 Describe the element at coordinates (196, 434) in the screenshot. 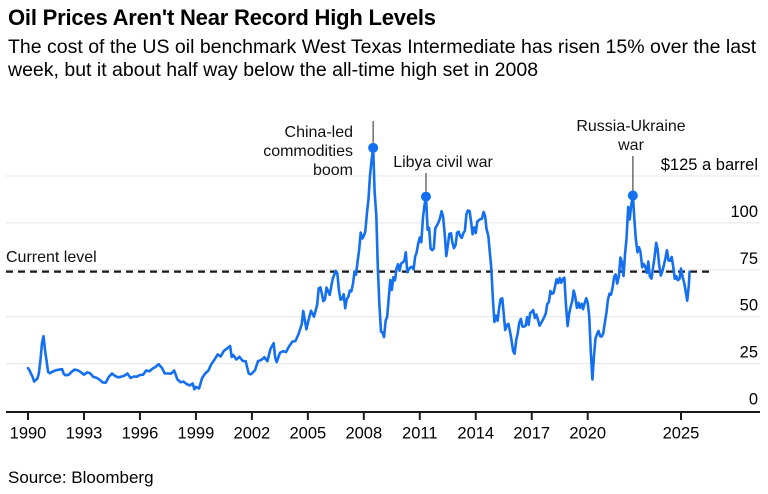

I see `x-axis-label: 1999` at that location.